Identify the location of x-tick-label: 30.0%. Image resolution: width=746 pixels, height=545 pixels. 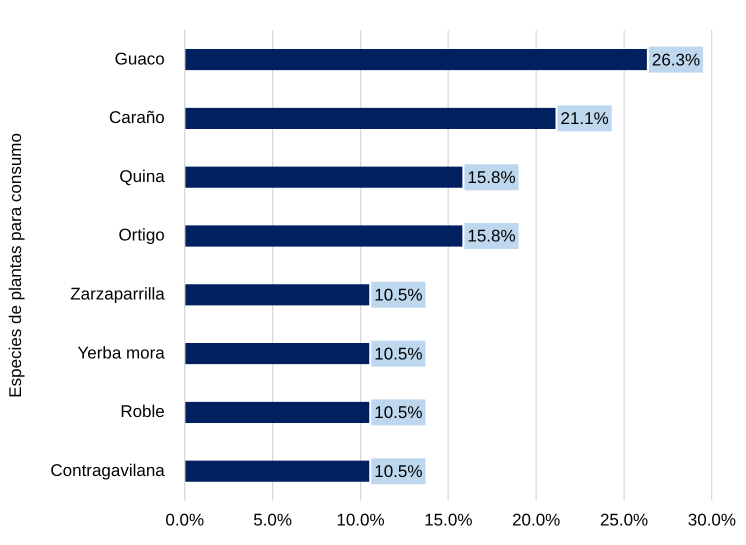
(712, 520).